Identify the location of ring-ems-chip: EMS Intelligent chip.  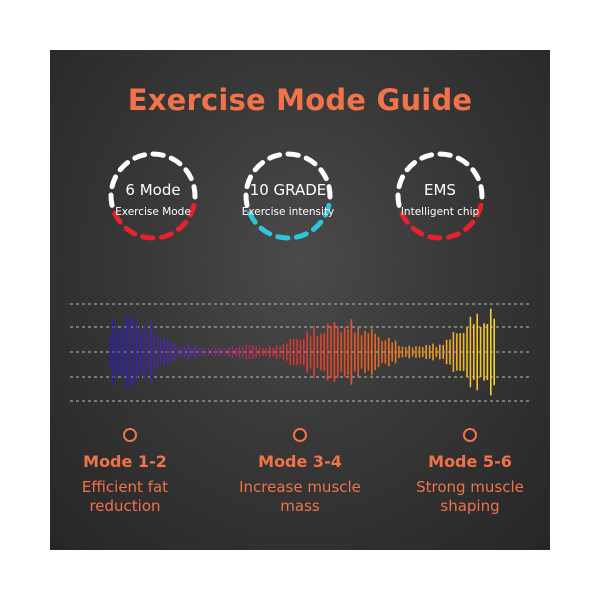
(440, 196).